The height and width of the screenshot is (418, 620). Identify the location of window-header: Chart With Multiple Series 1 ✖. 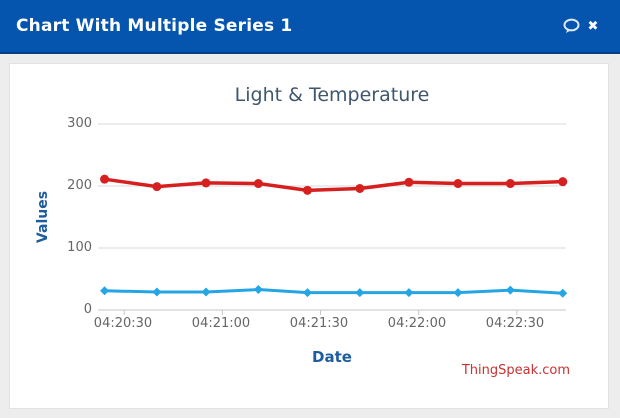
(310, 27).